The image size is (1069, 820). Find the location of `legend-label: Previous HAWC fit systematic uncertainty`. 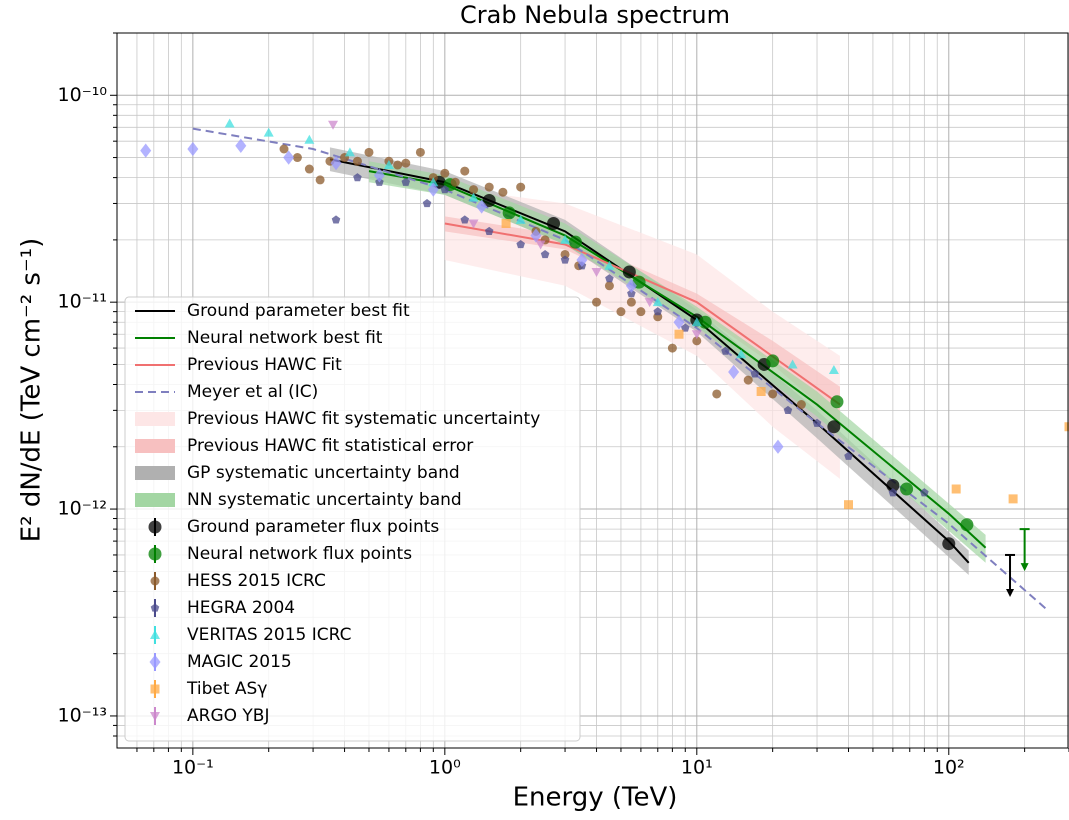

legend-label: Previous HAWC fit systematic uncertainty is located at coordinates (363, 419).